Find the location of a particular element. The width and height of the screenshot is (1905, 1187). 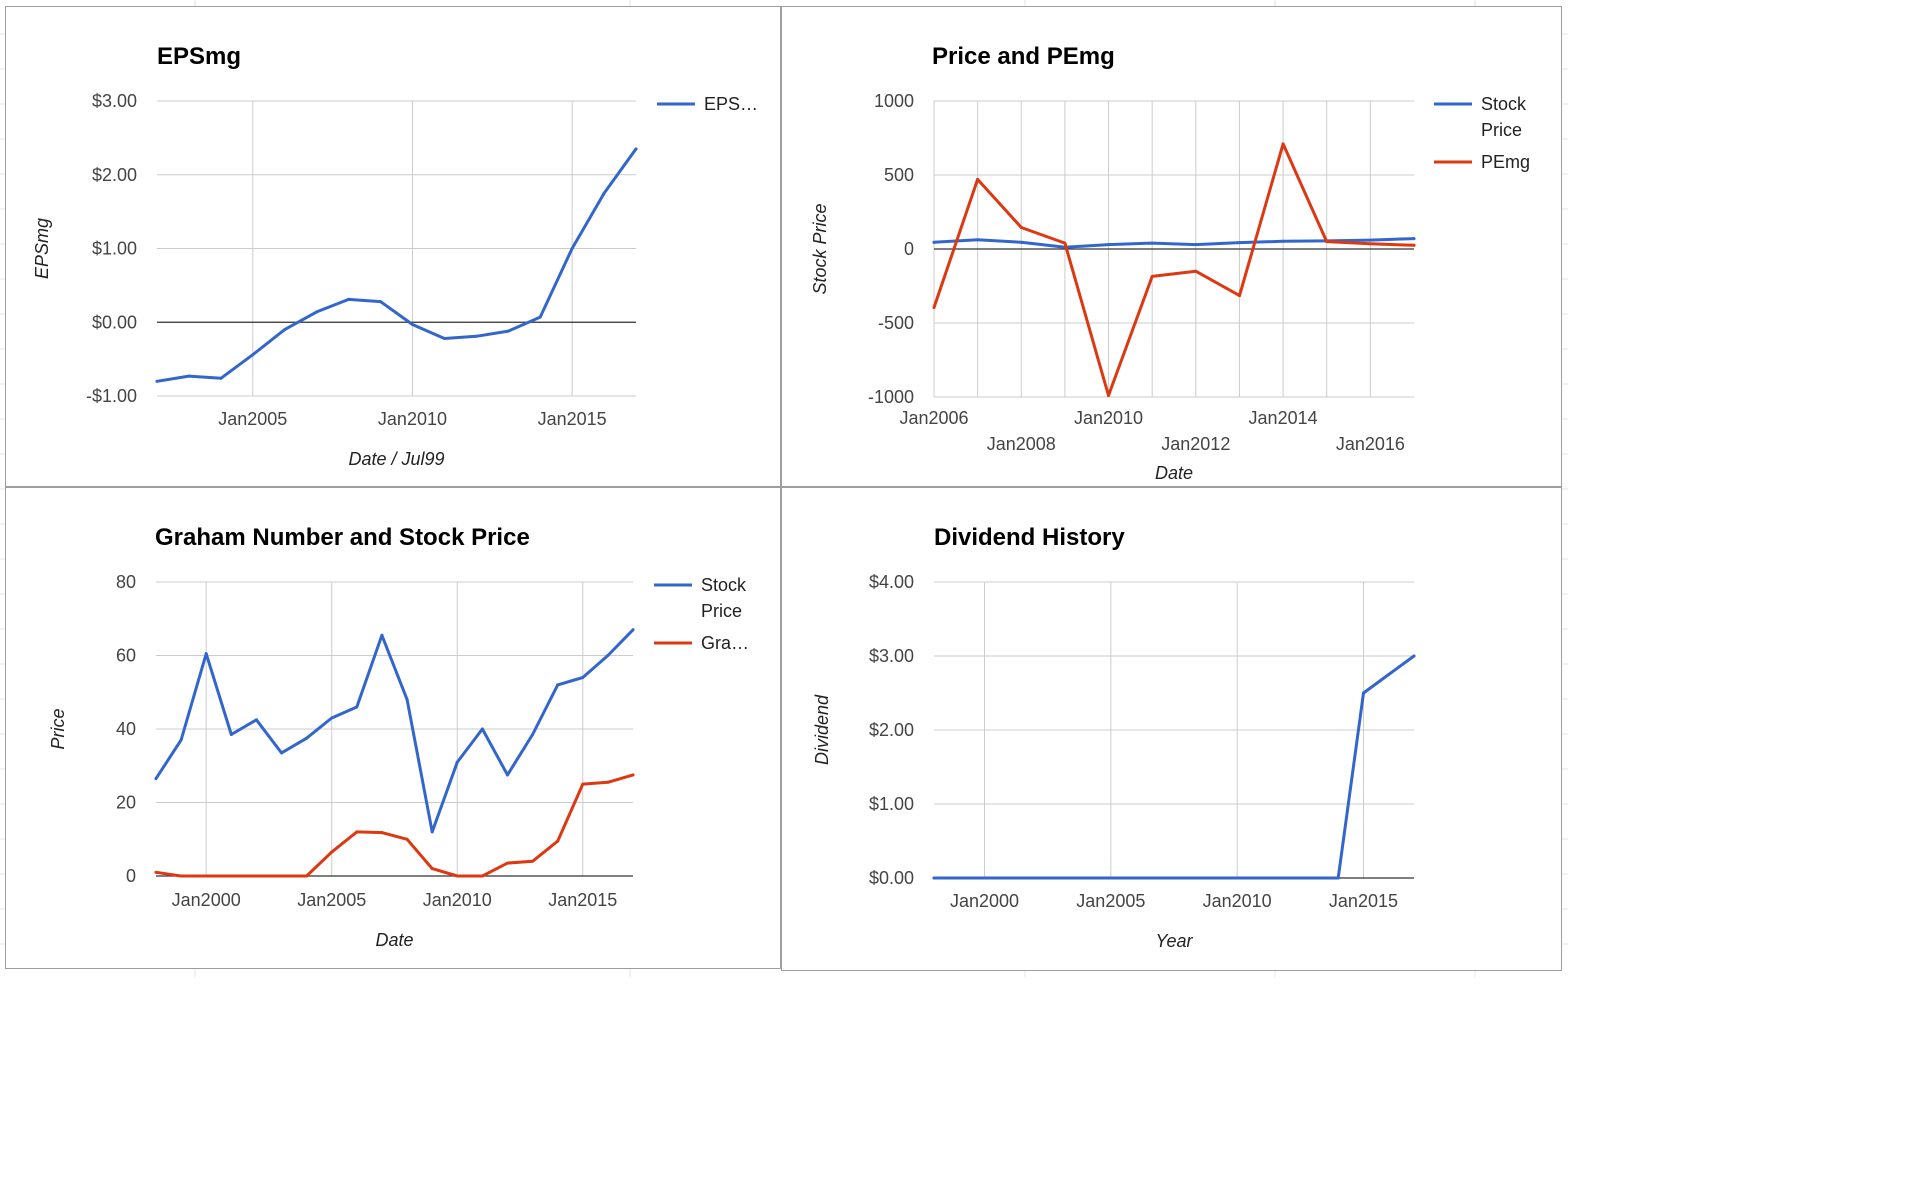

x-tick-label: Jan2016 is located at coordinates (1370, 444).